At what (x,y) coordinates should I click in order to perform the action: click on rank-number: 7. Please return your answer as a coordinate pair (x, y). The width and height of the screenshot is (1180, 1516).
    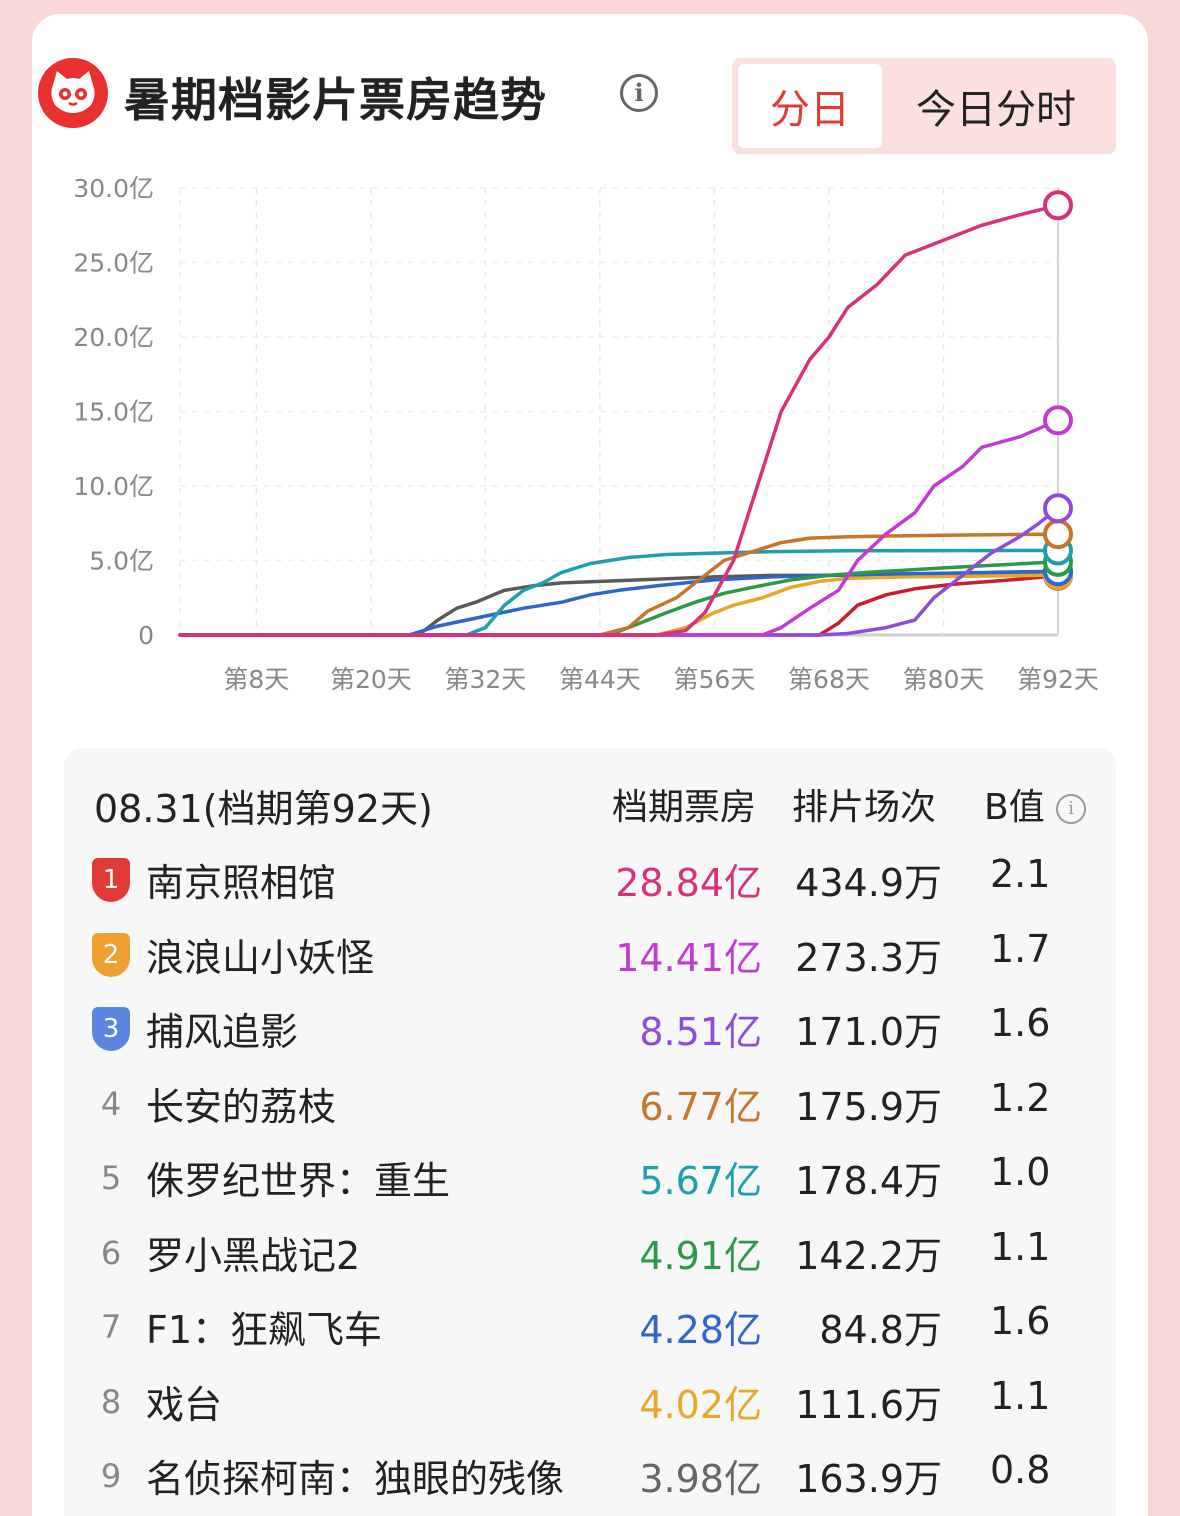
    Looking at the image, I should click on (111, 1327).